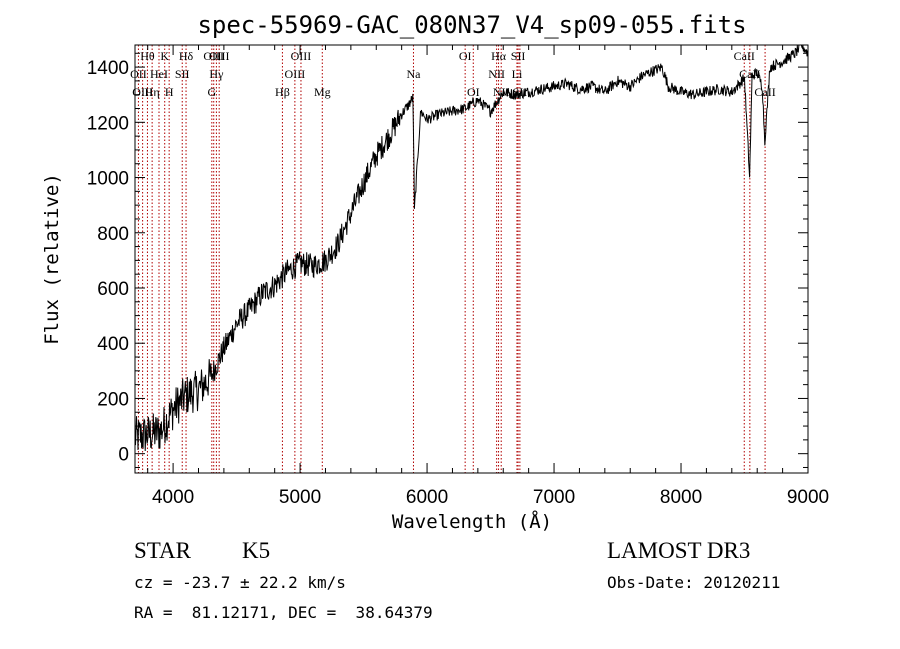 This screenshot has height=649, width=900. I want to click on marker-label-26: CaII, so click(744, 56).